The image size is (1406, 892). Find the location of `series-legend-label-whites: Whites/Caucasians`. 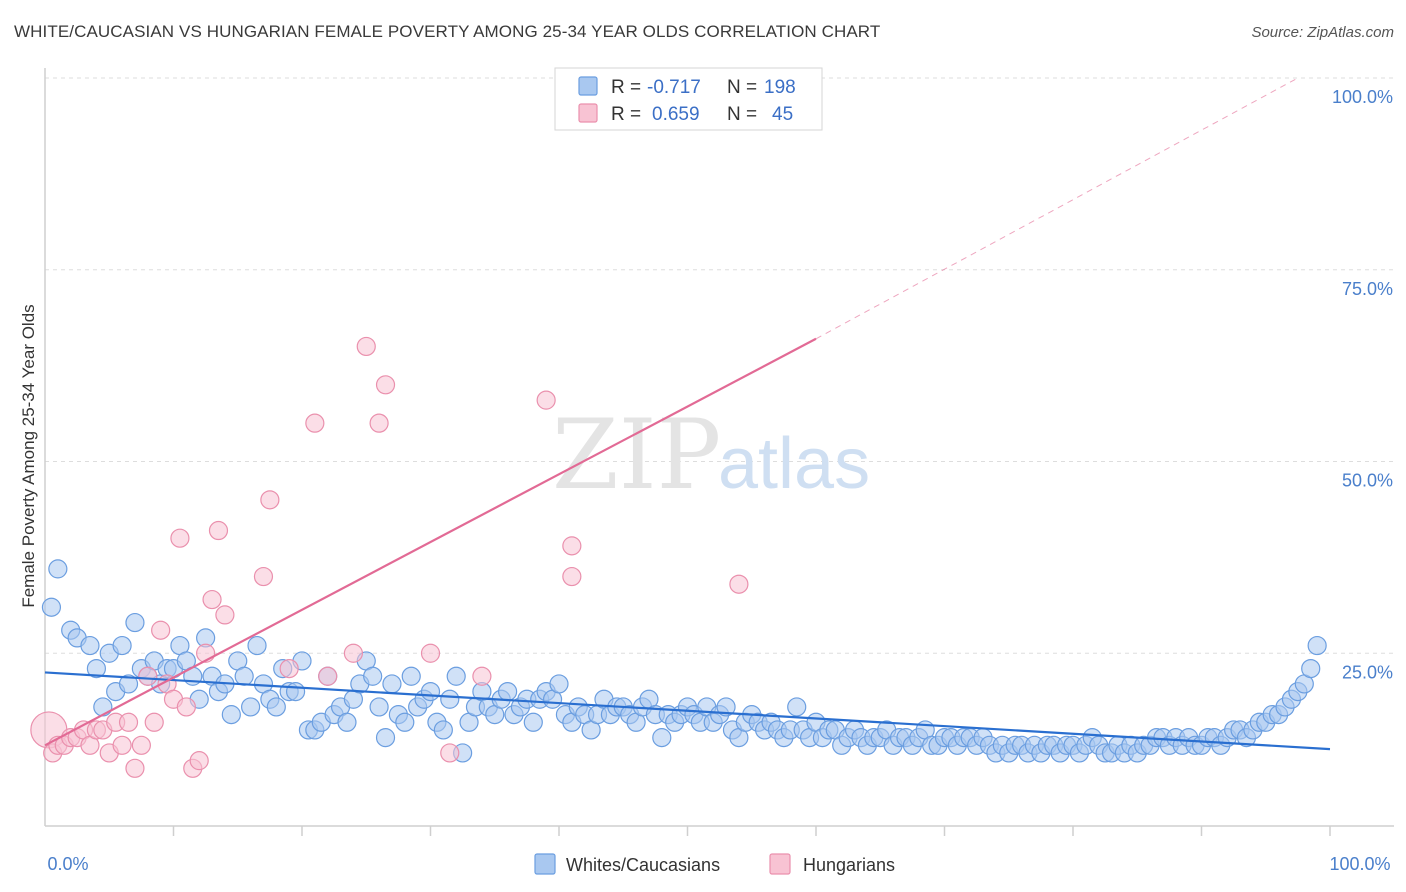

series-legend-label-whites: Whites/Caucasians is located at coordinates (643, 865).